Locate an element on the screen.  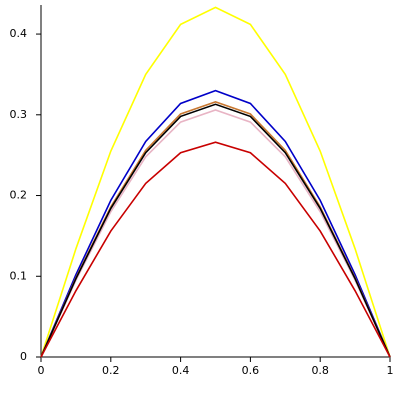
y-tick-label: 0 is located at coordinates (23, 356).